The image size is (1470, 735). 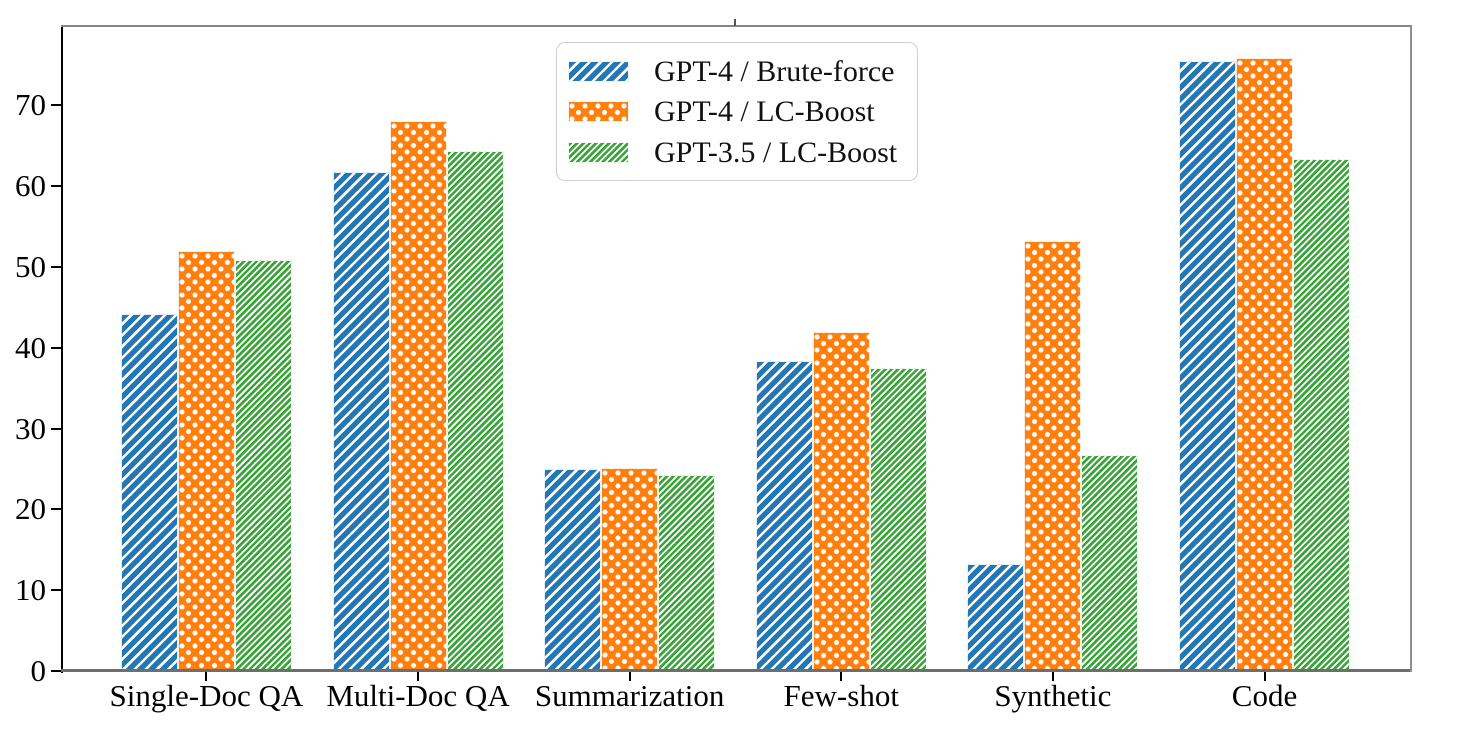 I want to click on x-category-label: Multi-Doc QA, so click(x=418, y=695).